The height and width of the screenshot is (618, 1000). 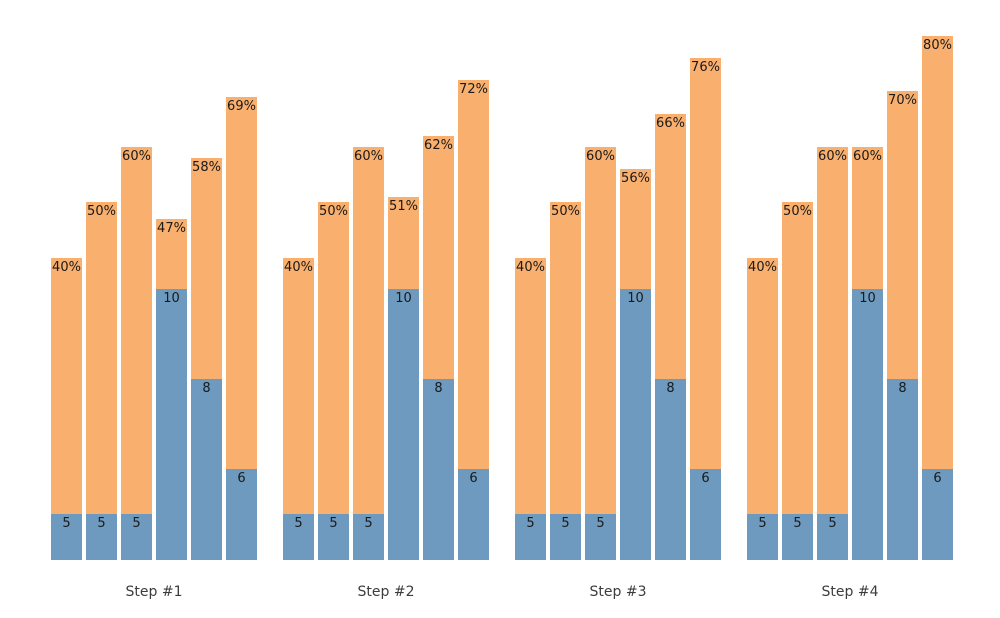 I want to click on bar-percent-label: 66%, so click(x=670, y=123).